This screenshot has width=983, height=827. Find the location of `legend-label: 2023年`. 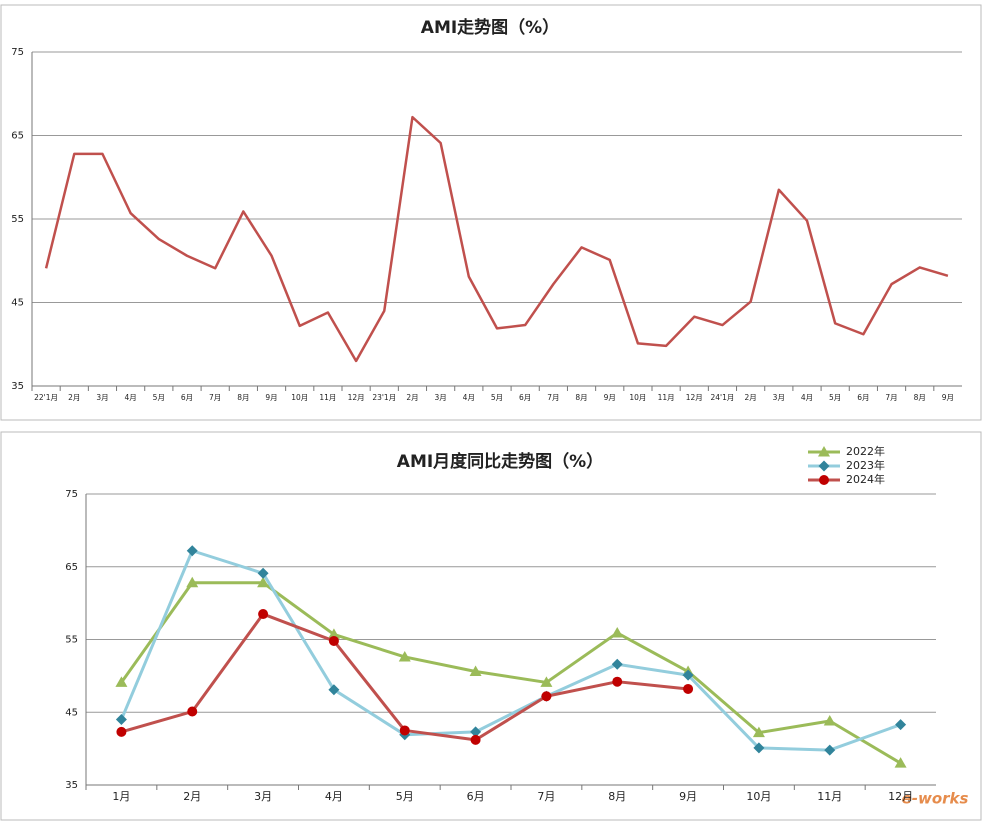

legend-label: 2023年 is located at coordinates (865, 465).